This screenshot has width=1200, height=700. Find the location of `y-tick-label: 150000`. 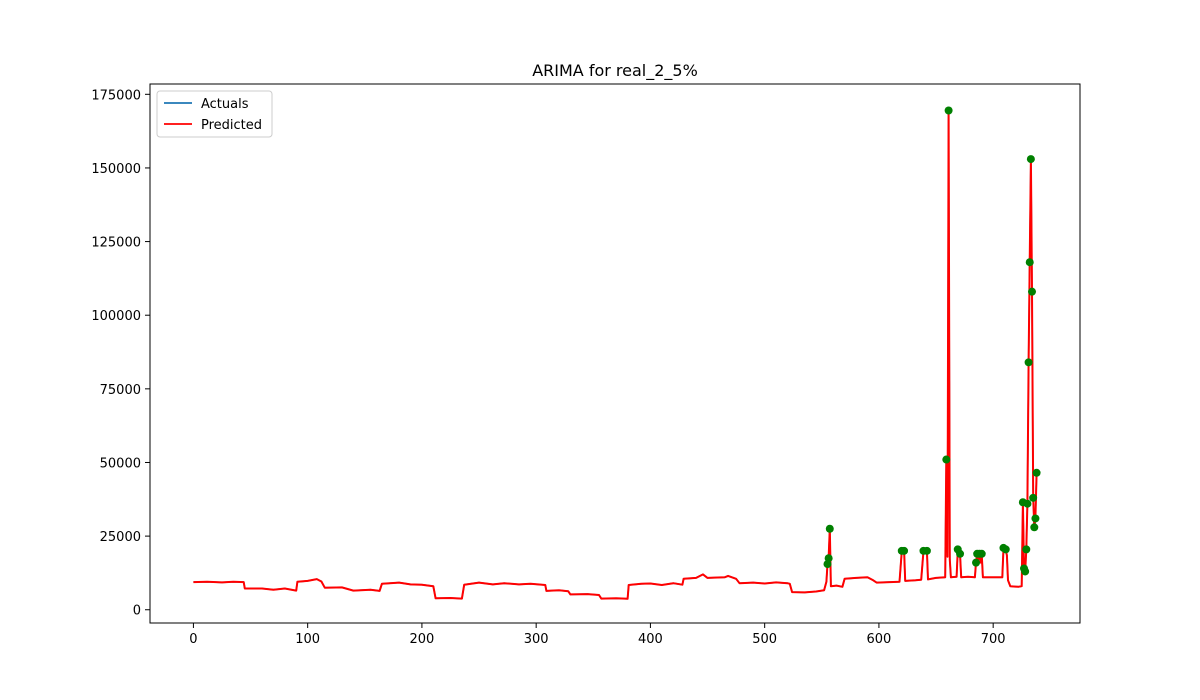

y-tick-label: 150000 is located at coordinates (116, 169).